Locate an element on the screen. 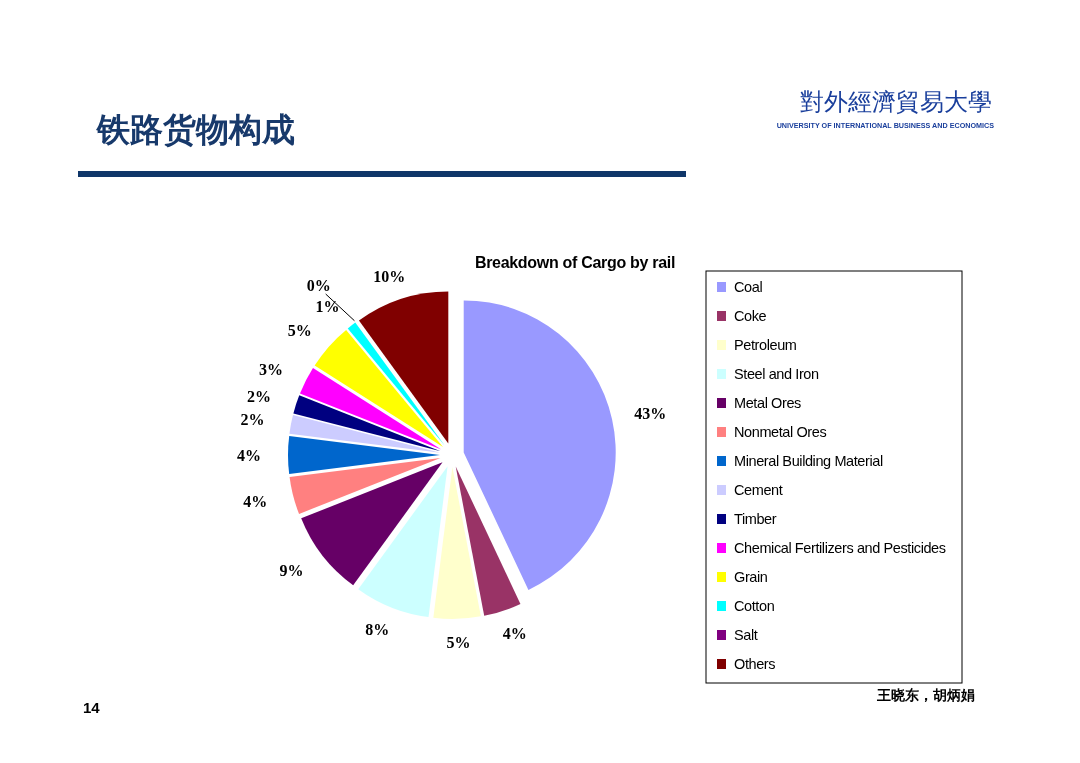 The width and height of the screenshot is (1080, 763). chart-title: 铁路货物构成 is located at coordinates (195, 129).